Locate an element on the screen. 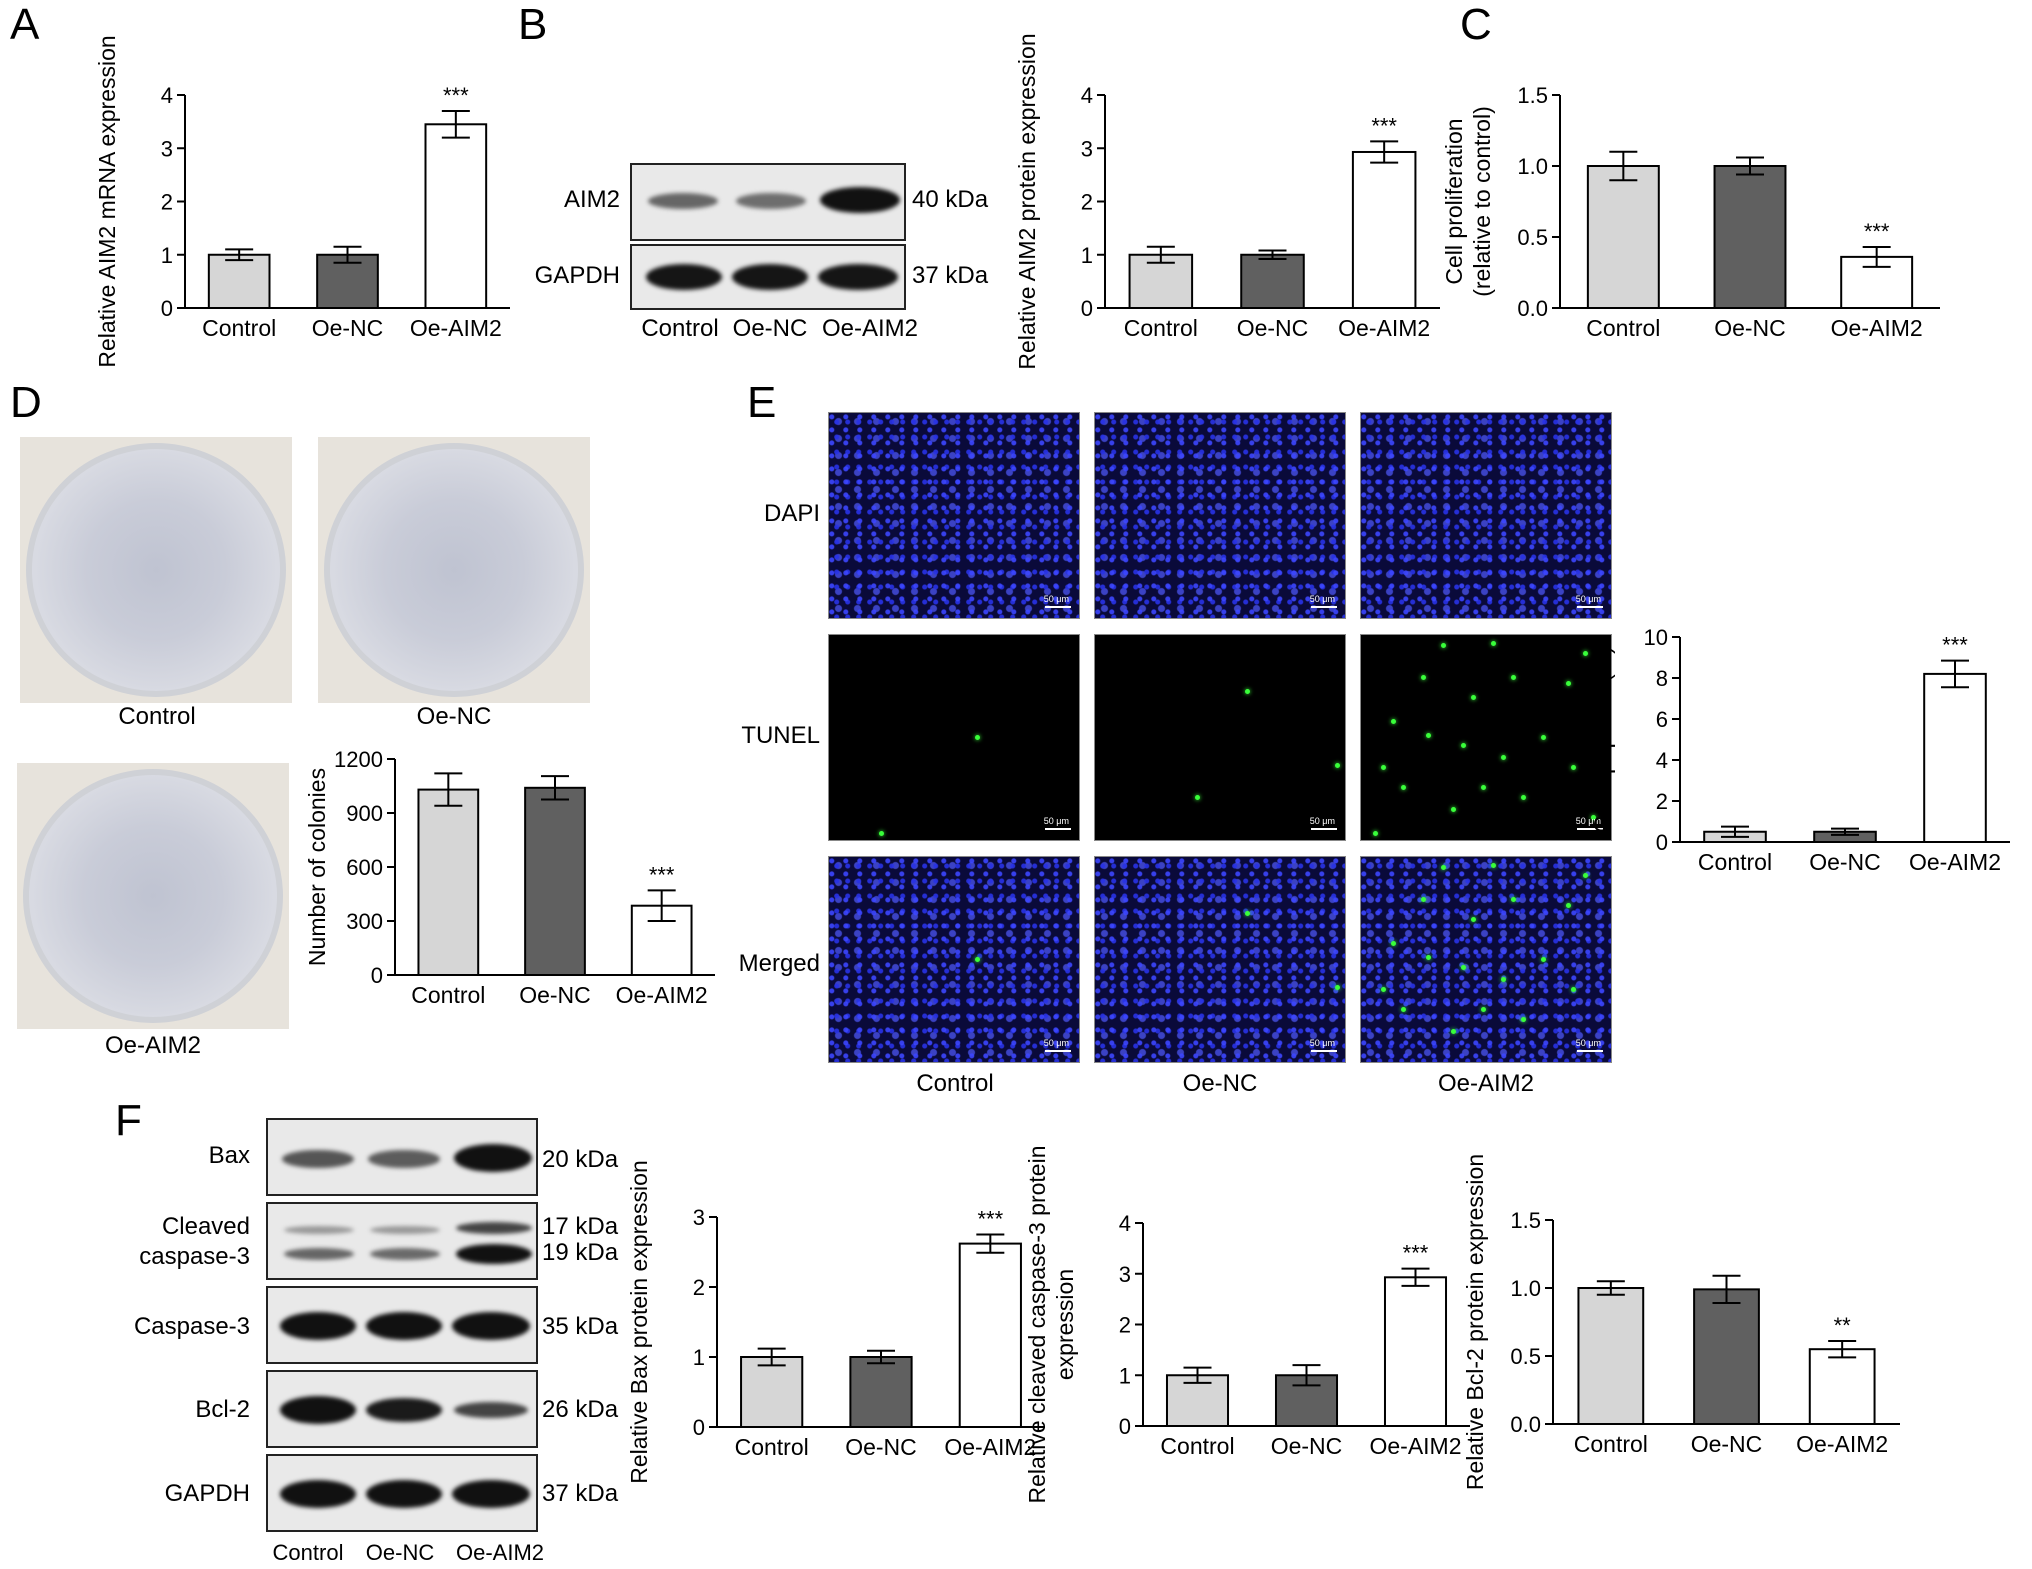 This screenshot has height=1569, width=2032. kda-label: 26 kDa is located at coordinates (580, 1409).